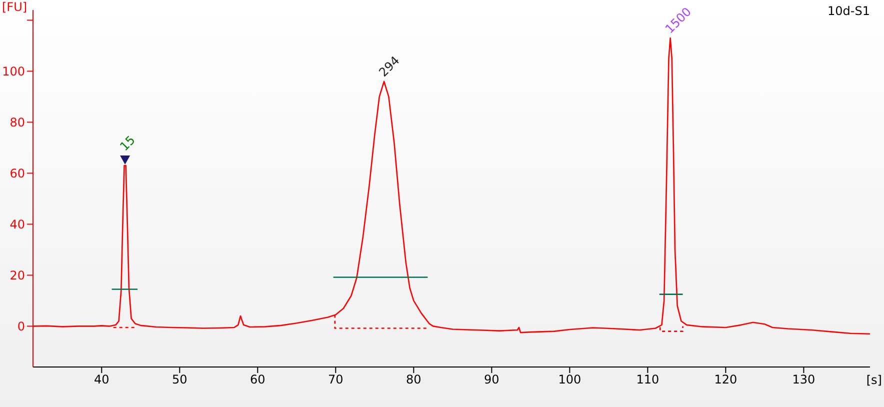  Describe the element at coordinates (127, 143) in the screenshot. I see `annotation: 15` at that location.